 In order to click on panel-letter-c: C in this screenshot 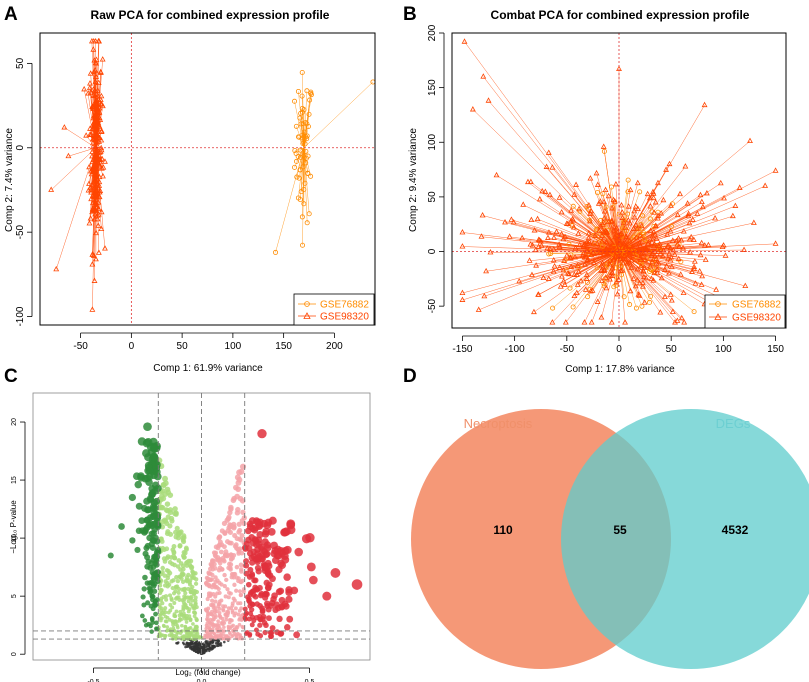, I will do `click(11, 376)`.